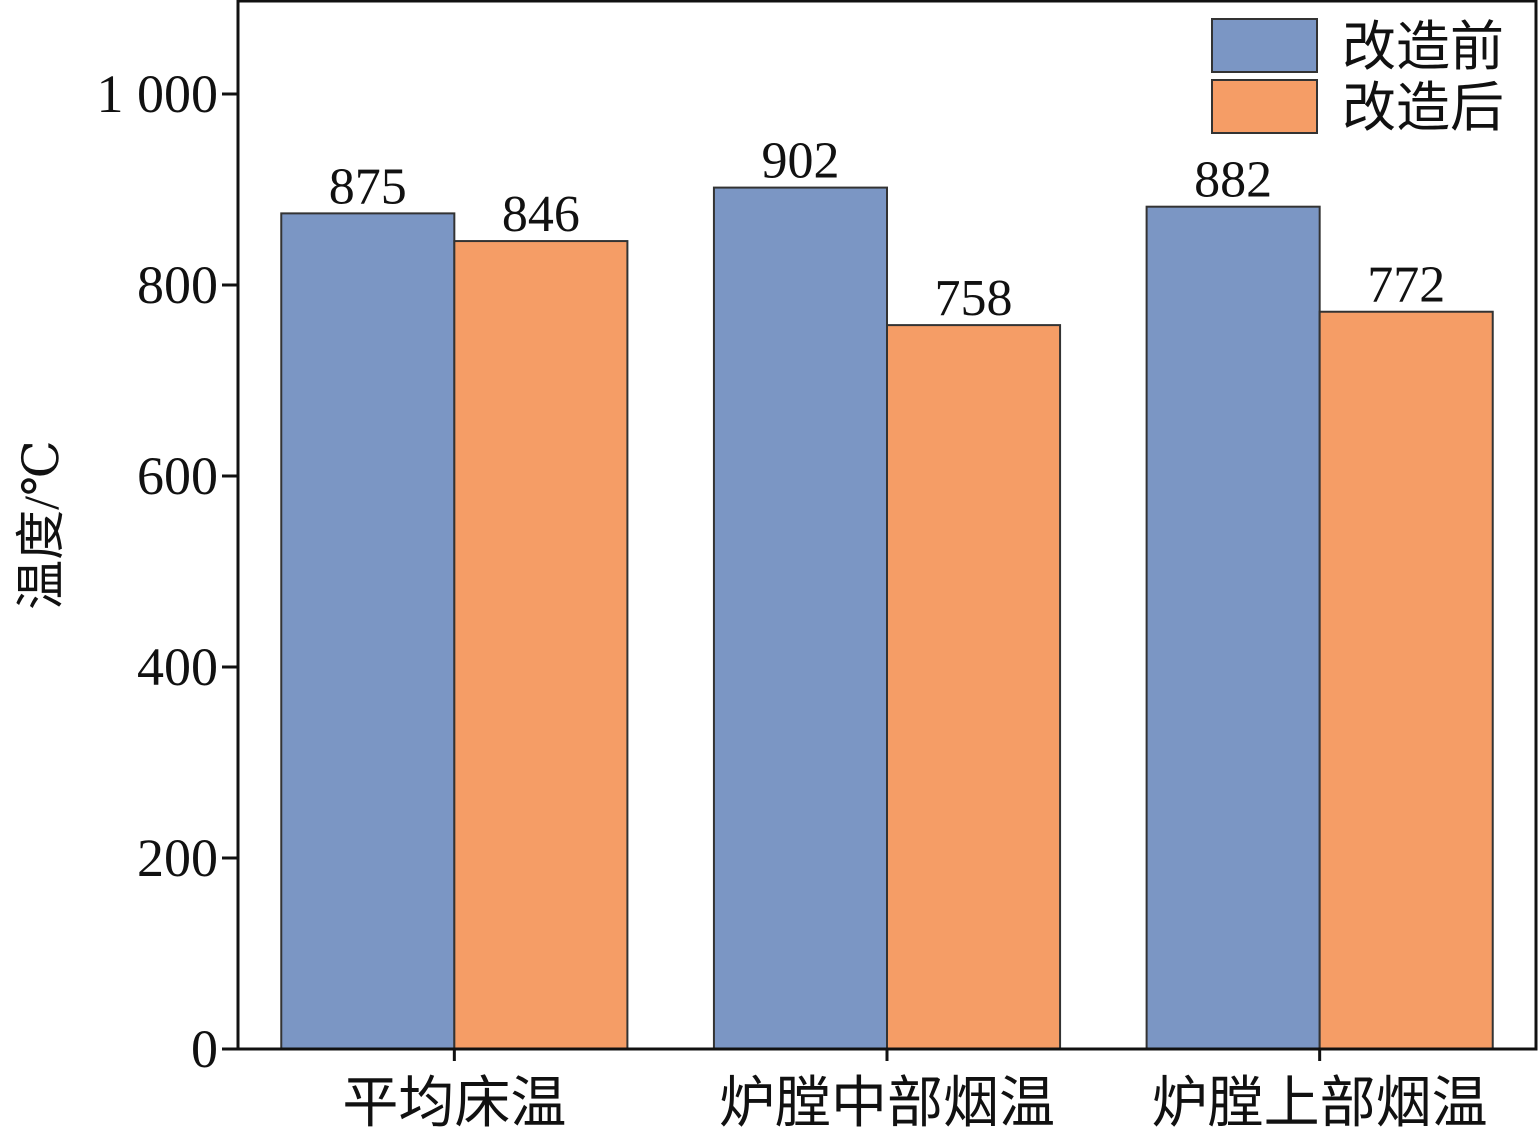 The width and height of the screenshot is (1539, 1129). Describe the element at coordinates (1406, 285) in the screenshot. I see `data-label: 772` at that location.